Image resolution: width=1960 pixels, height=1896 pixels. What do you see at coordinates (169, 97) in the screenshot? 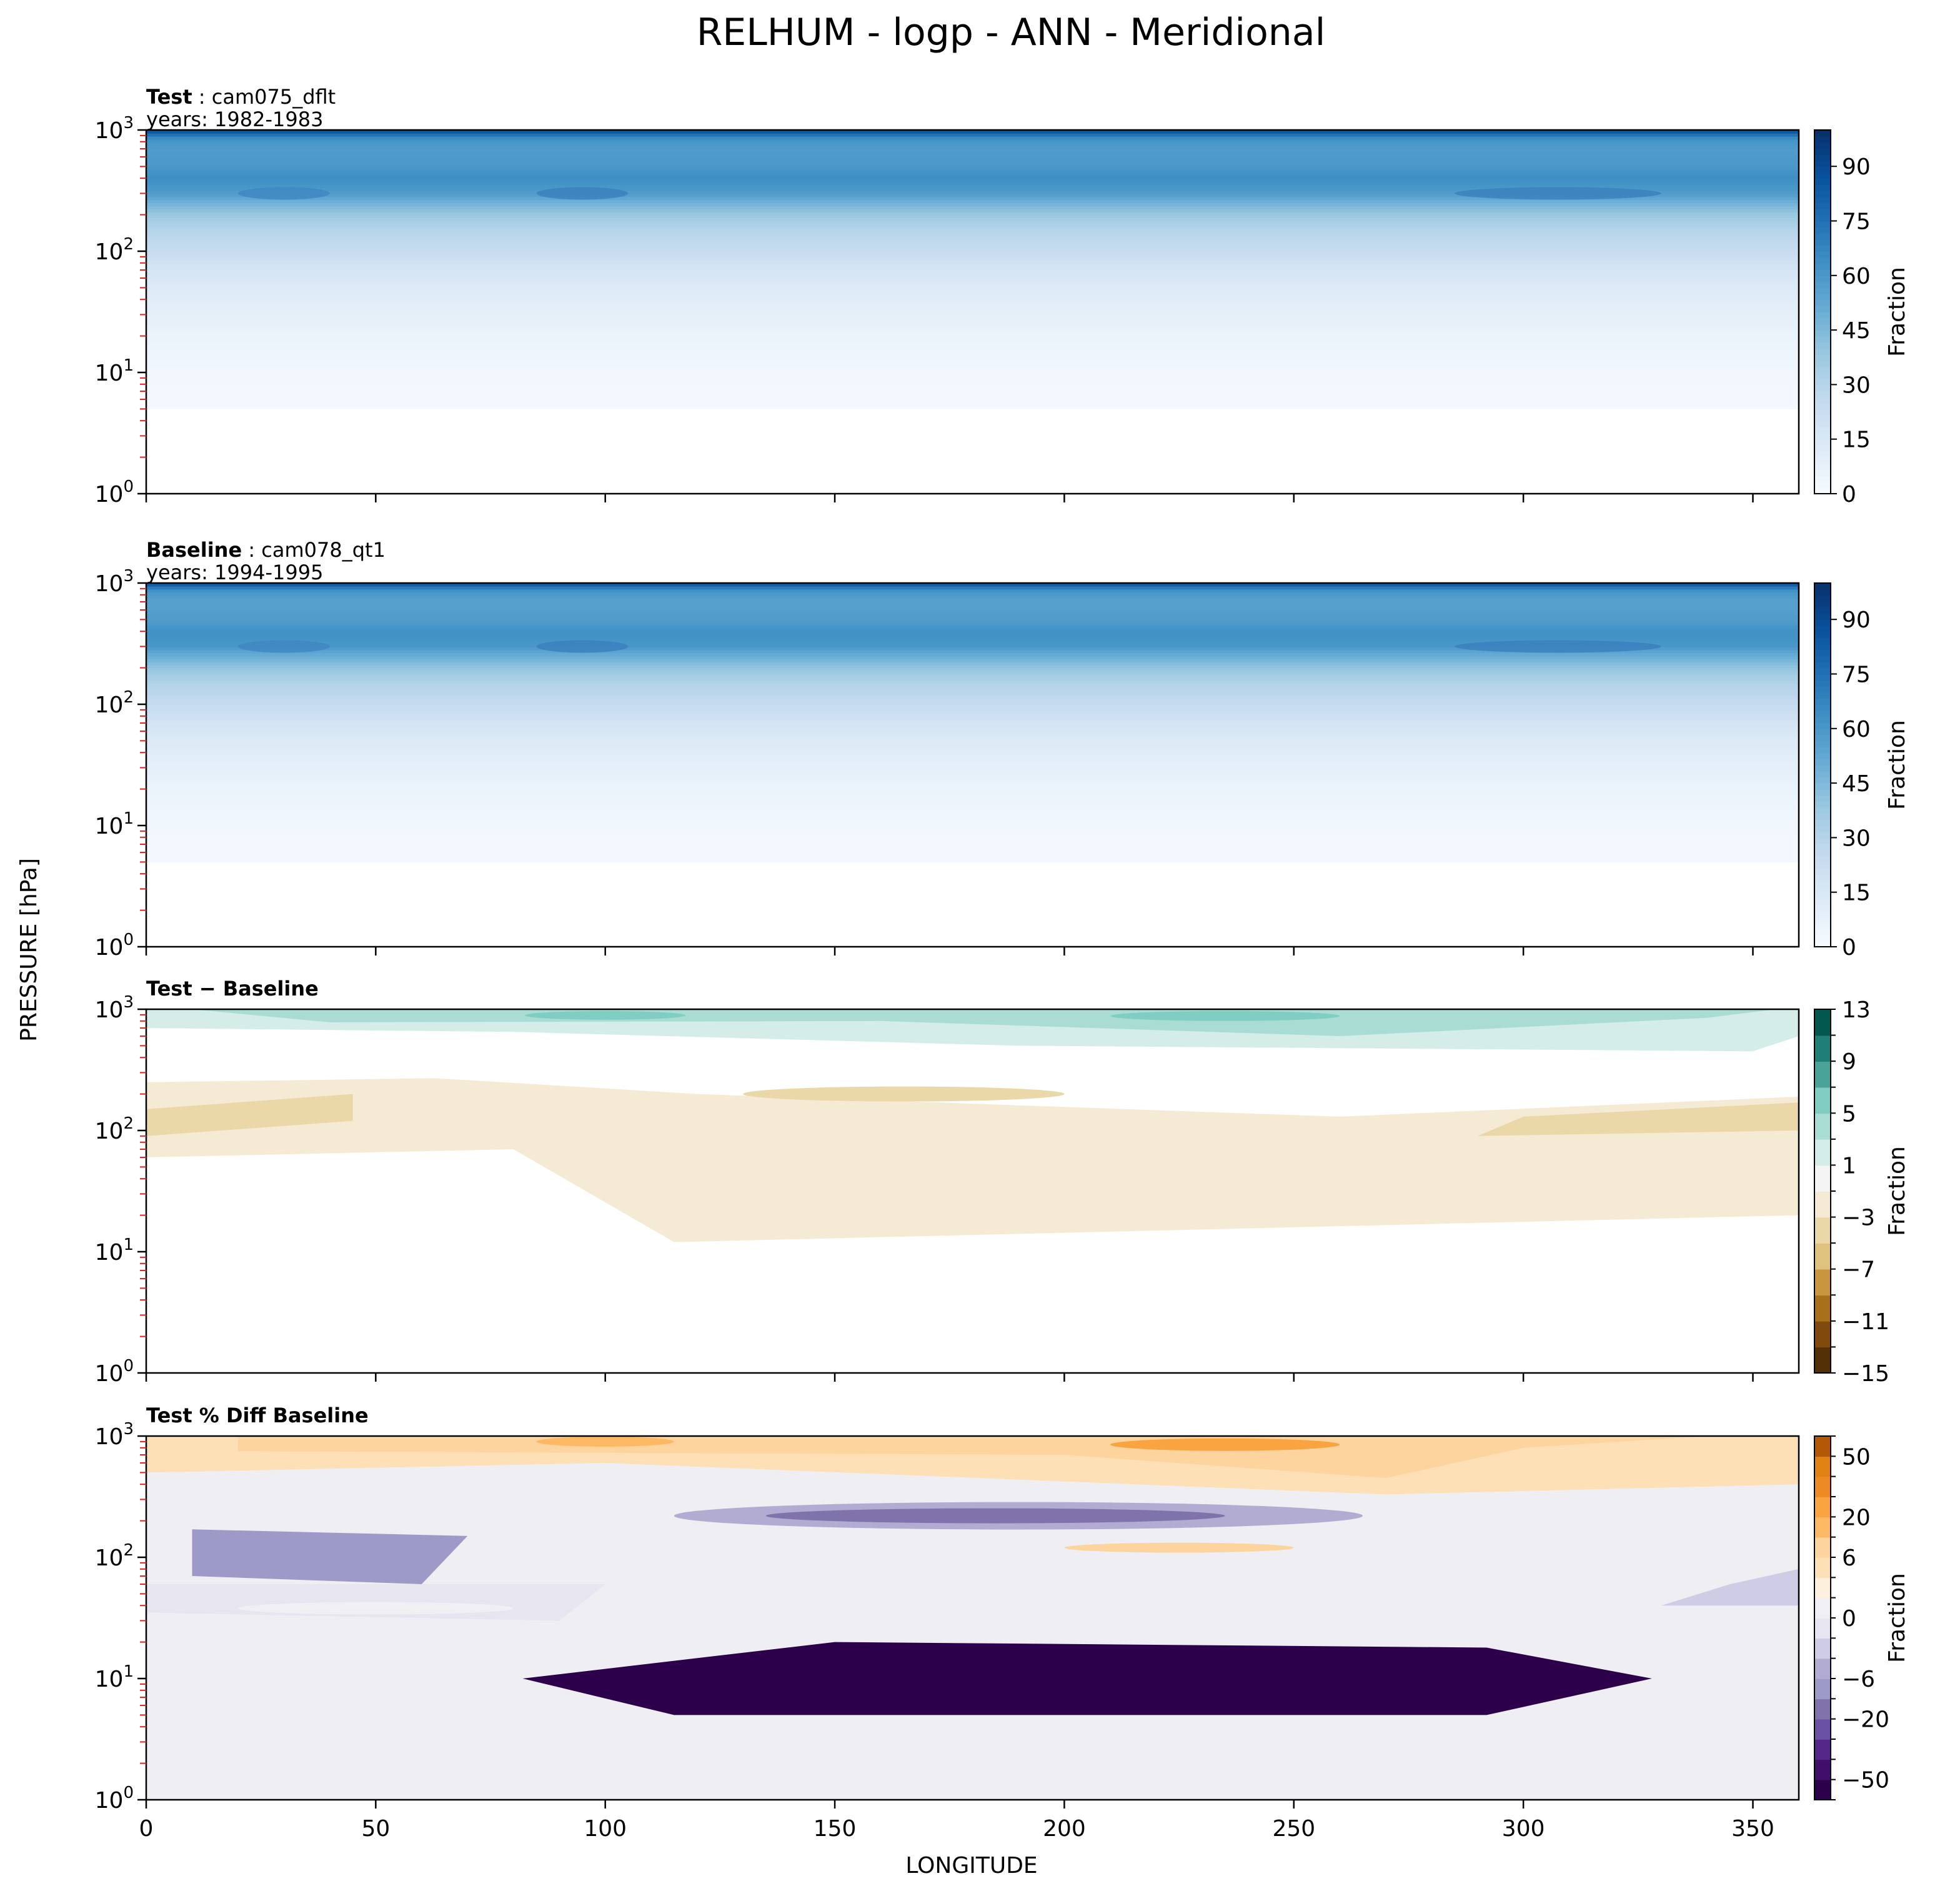
I see `subtitle-bold: Test` at bounding box center [169, 97].